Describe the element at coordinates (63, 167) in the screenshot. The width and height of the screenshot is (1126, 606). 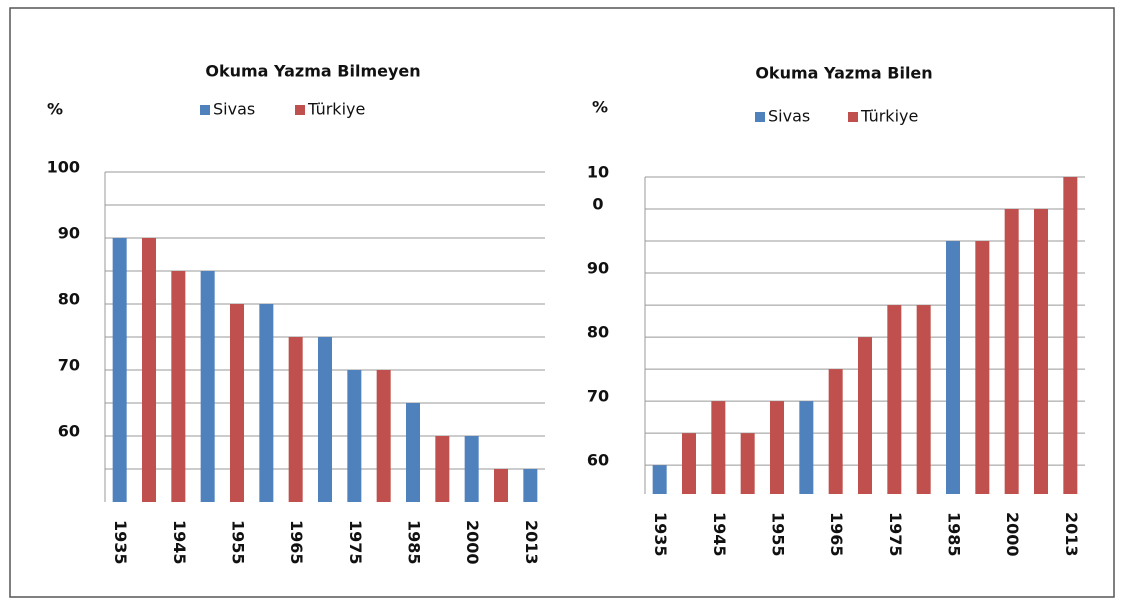
I see `y-tick-label: 100` at that location.